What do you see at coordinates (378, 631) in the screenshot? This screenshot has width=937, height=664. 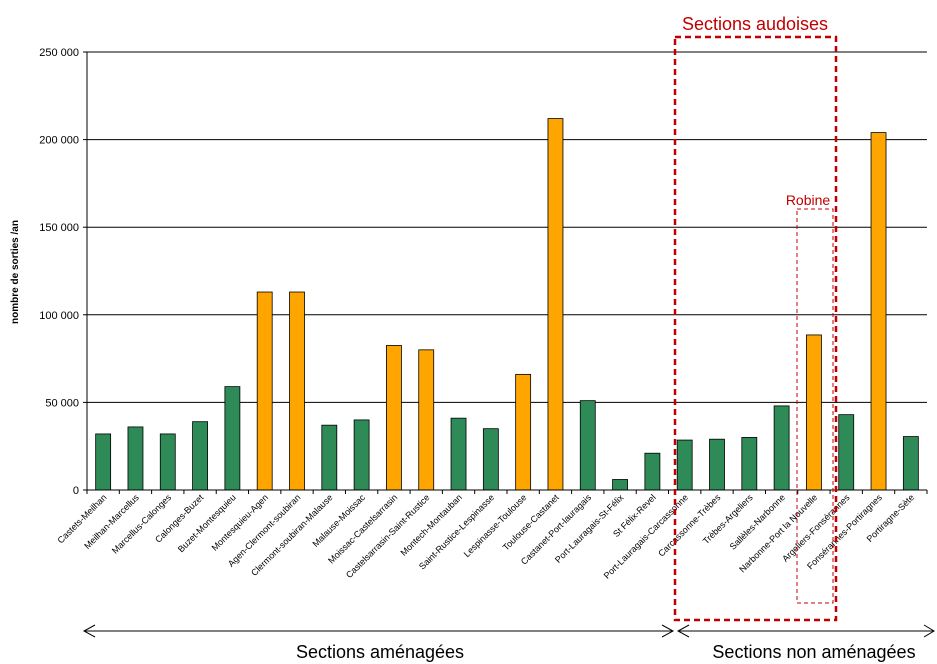 I see `sections-amenagees-arrow` at bounding box center [378, 631].